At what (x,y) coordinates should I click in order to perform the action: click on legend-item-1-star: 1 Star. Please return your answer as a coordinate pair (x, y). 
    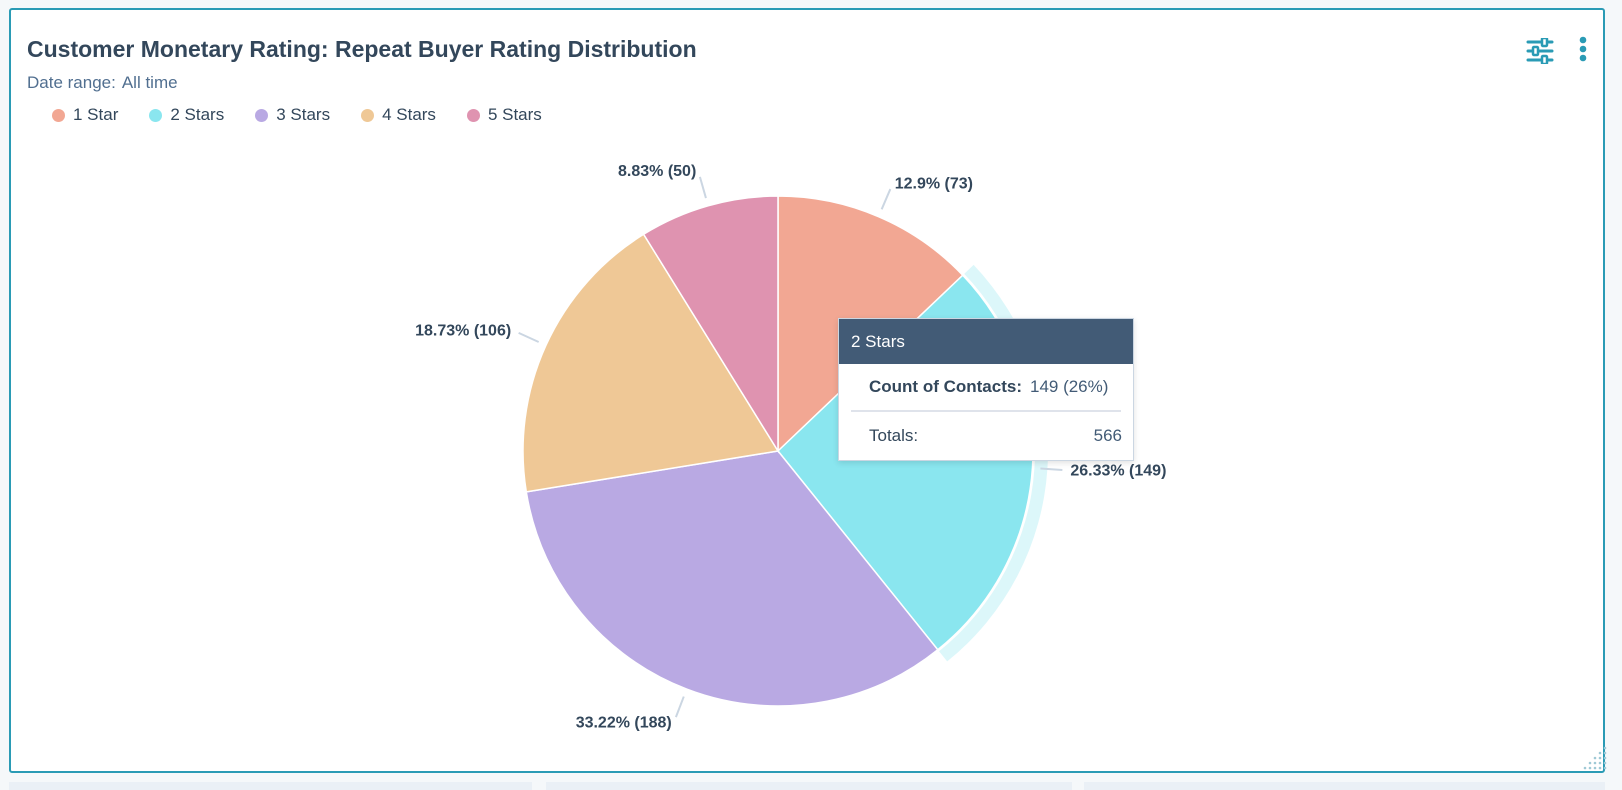
    Looking at the image, I should click on (85, 115).